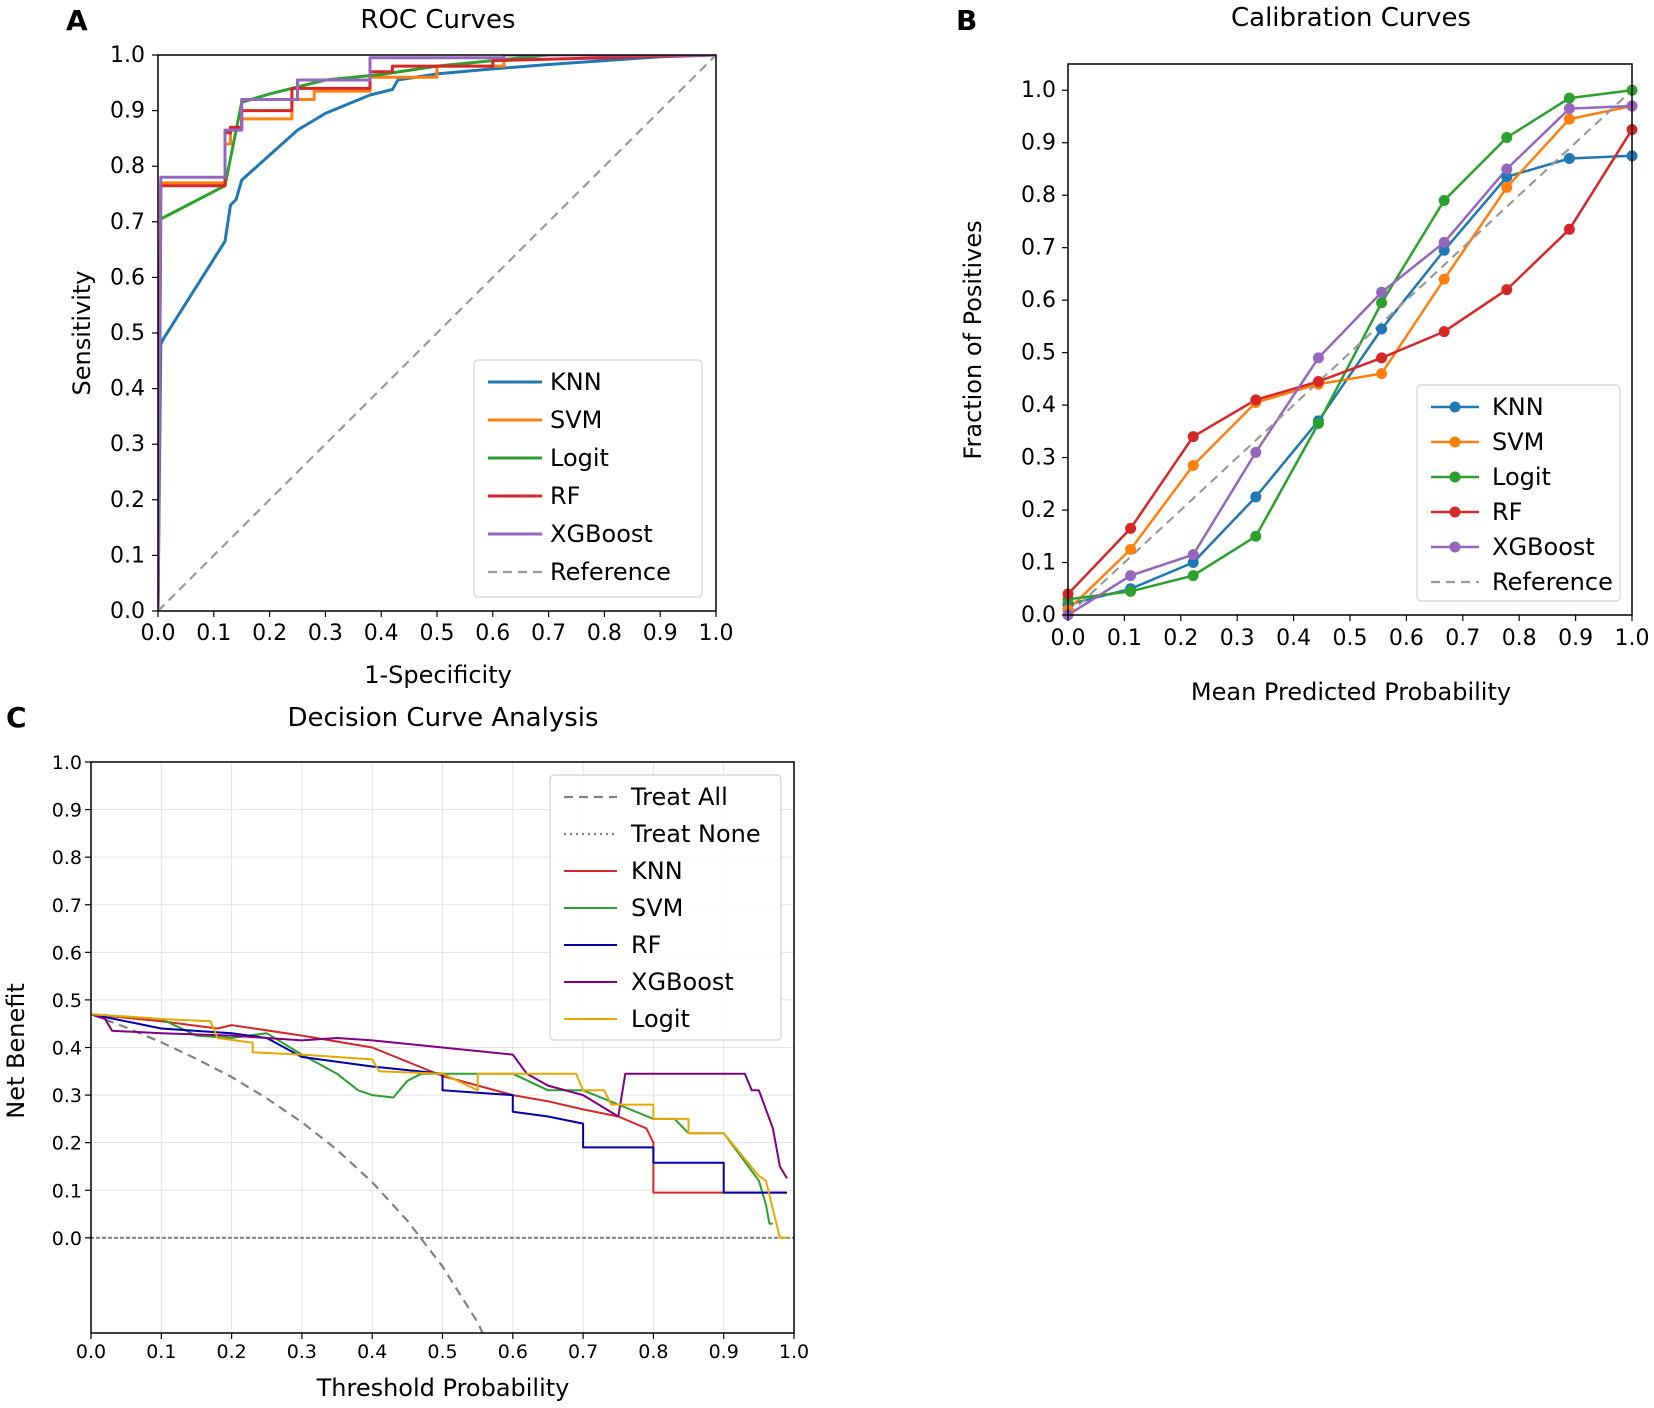  What do you see at coordinates (442, 1352) in the screenshot?
I see `x-tick-label: 0.5` at bounding box center [442, 1352].